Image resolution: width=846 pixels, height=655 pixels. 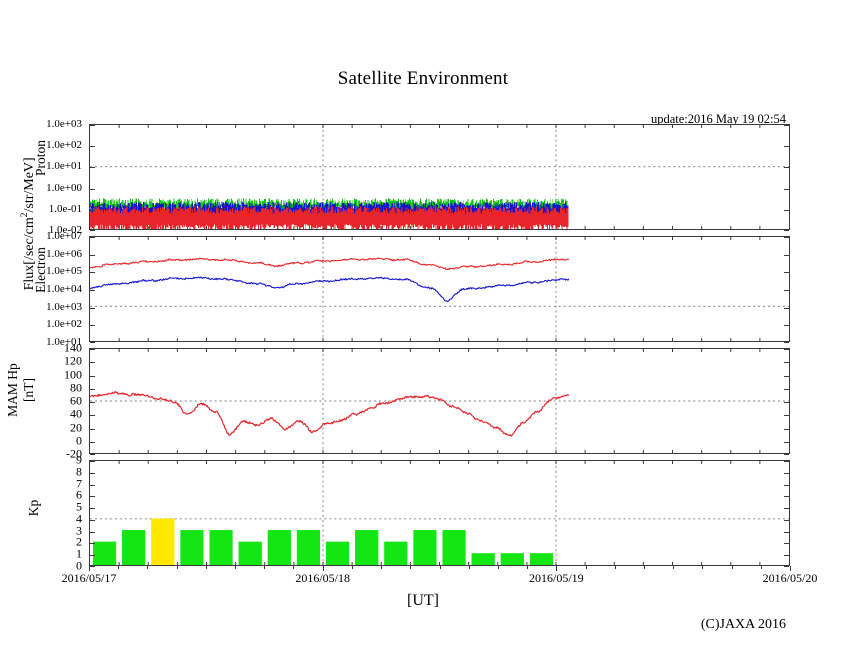 What do you see at coordinates (79, 541) in the screenshot?
I see `y-tick-label: 2` at bounding box center [79, 541].